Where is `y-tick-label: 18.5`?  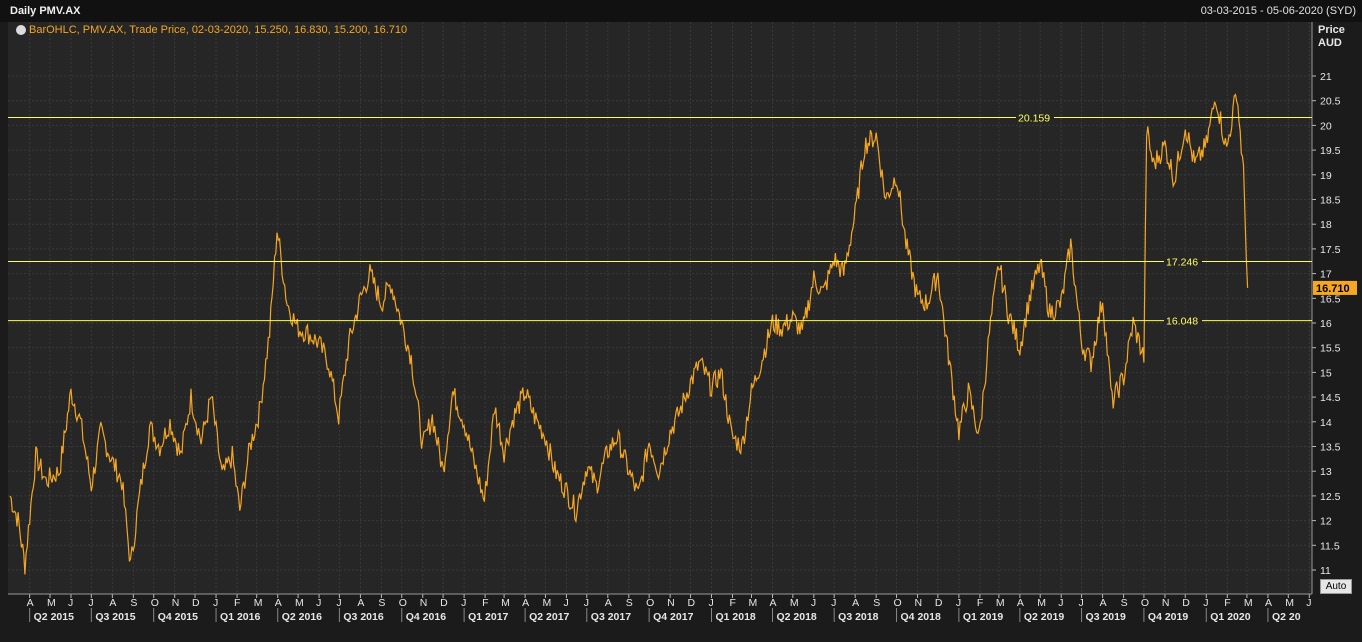 y-tick-label: 18.5 is located at coordinates (1330, 201).